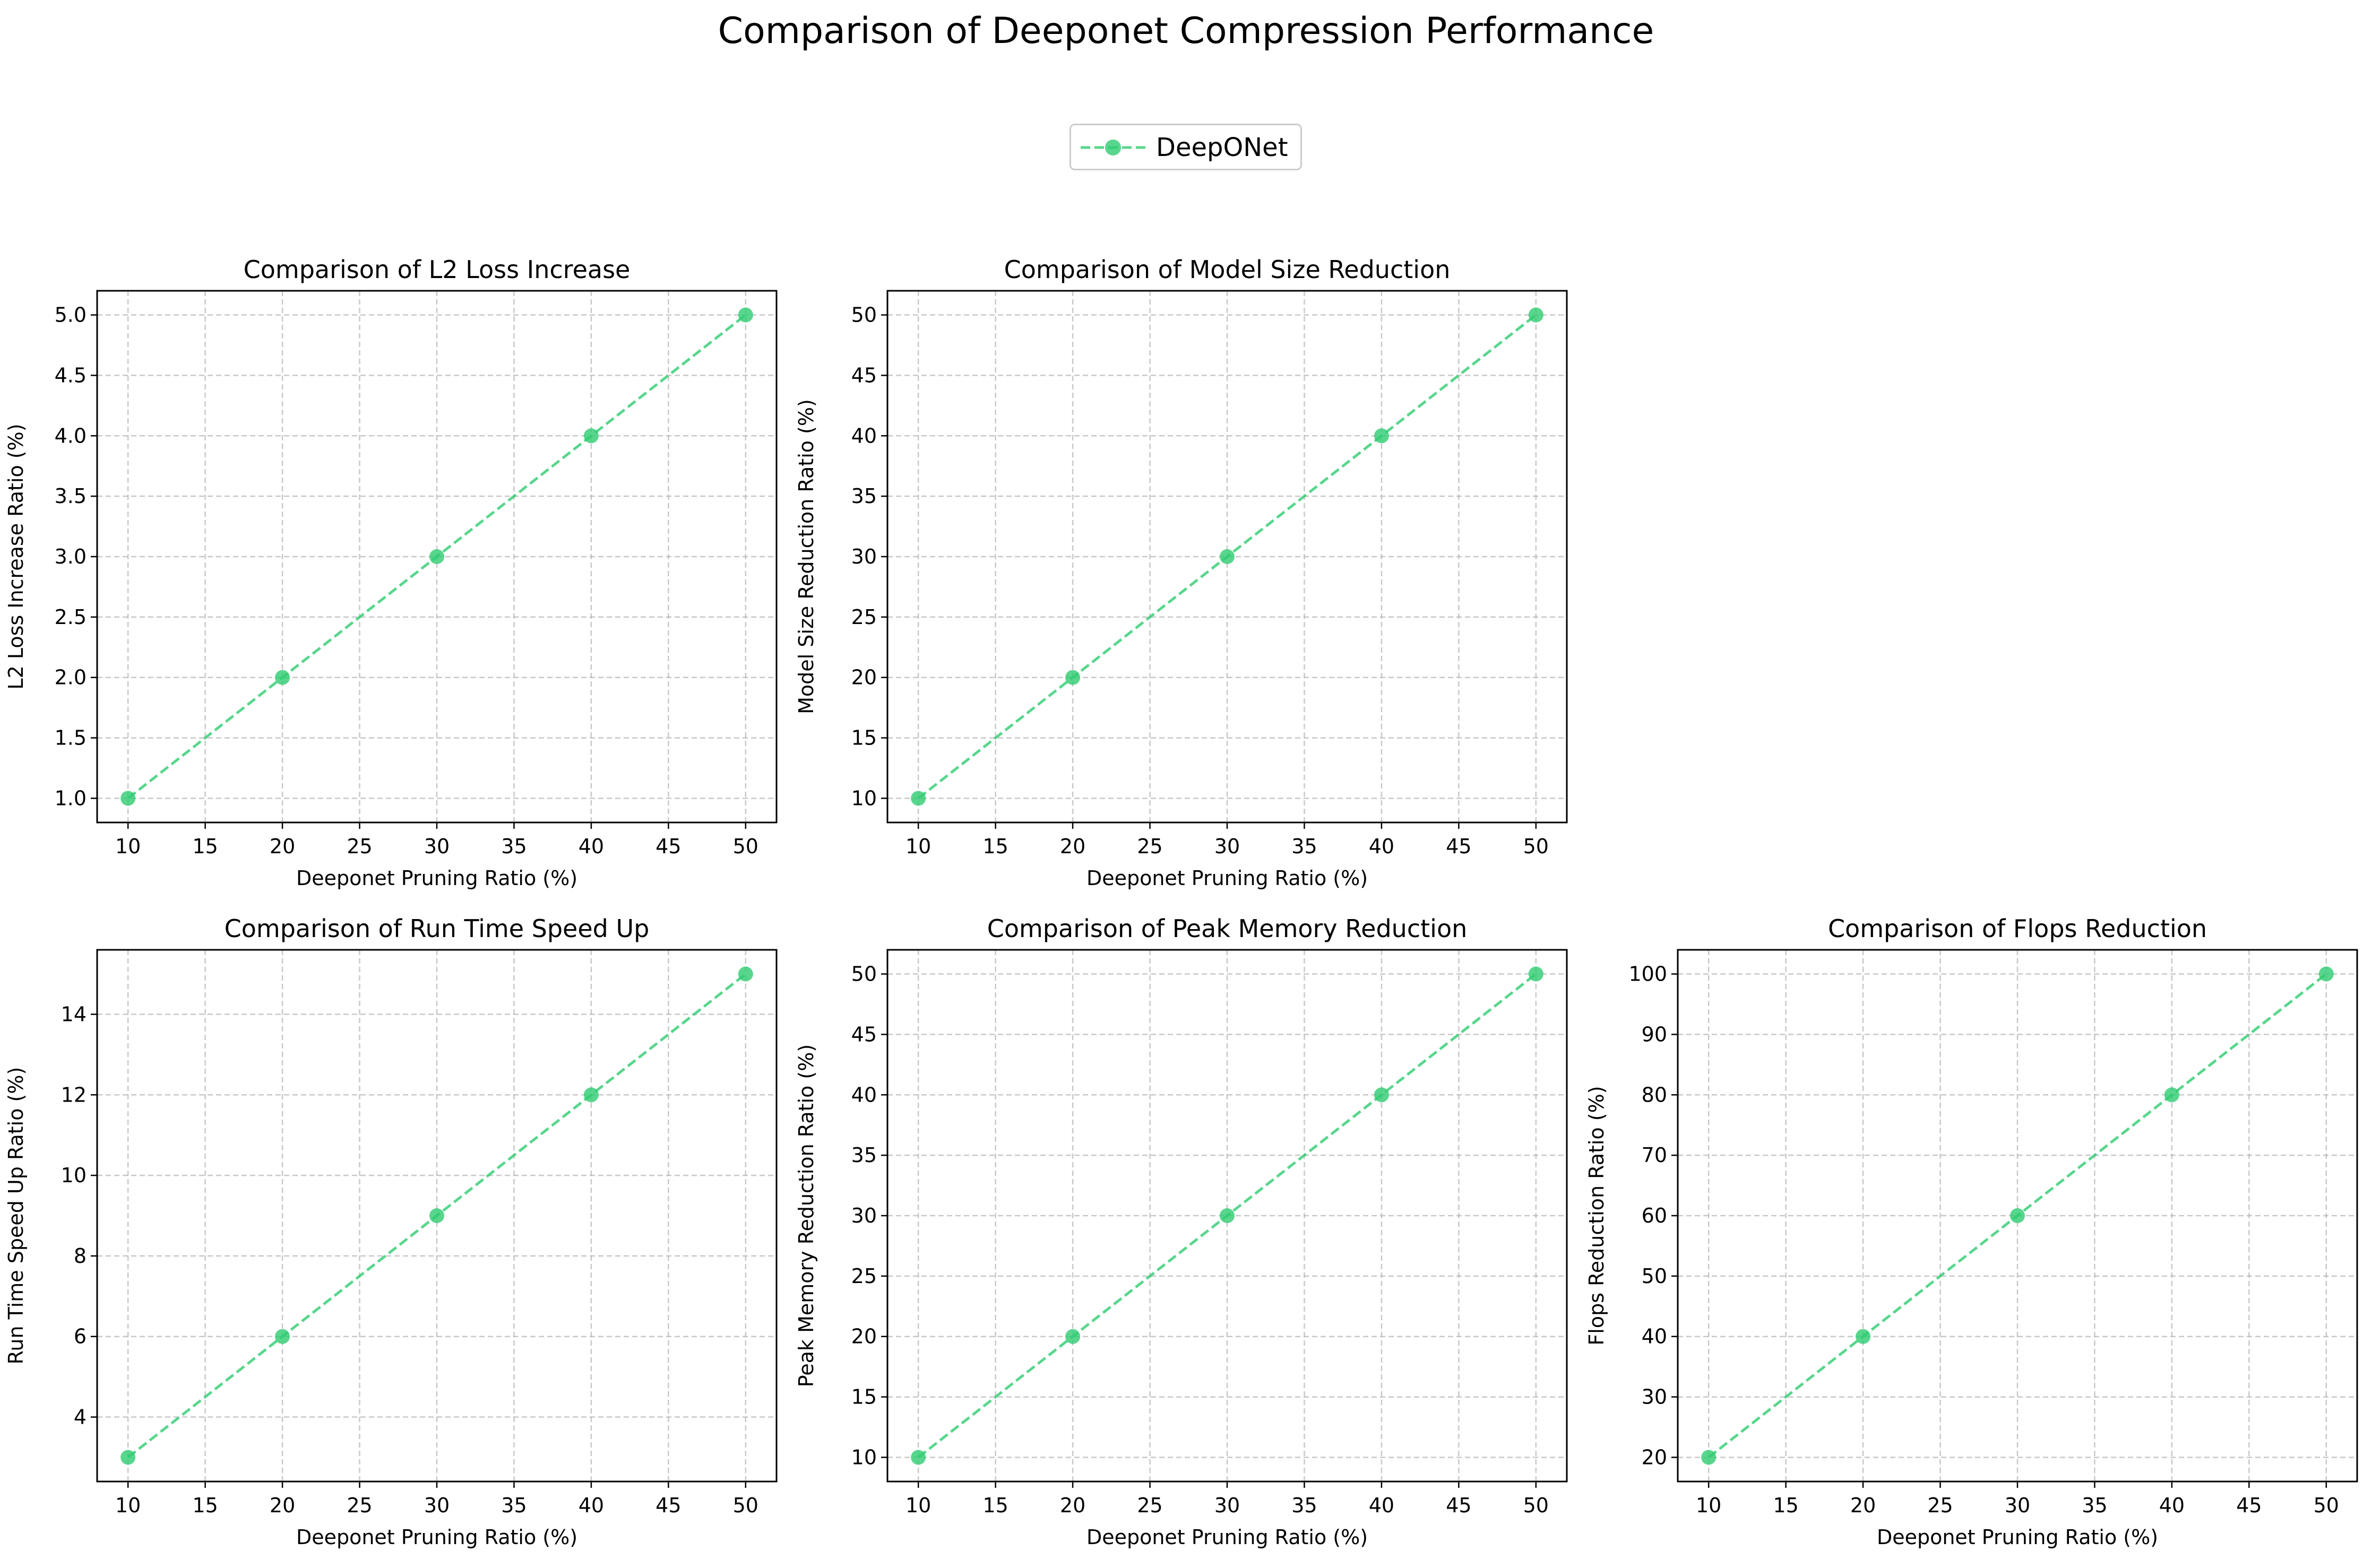  I want to click on y-tick-label: 25, so click(864, 617).